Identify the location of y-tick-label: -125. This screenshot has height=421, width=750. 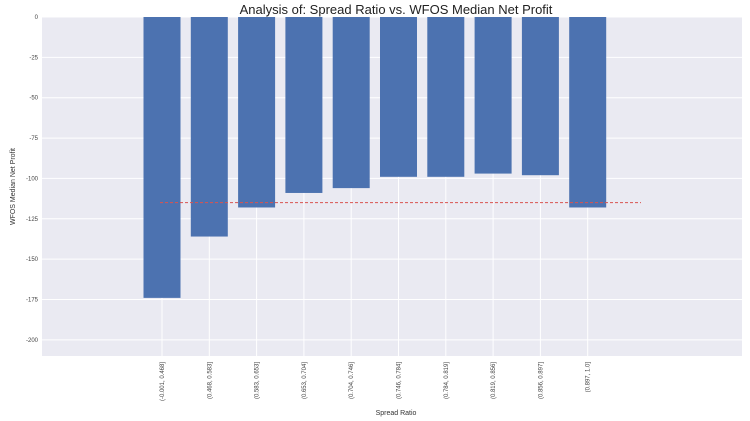
(32, 220).